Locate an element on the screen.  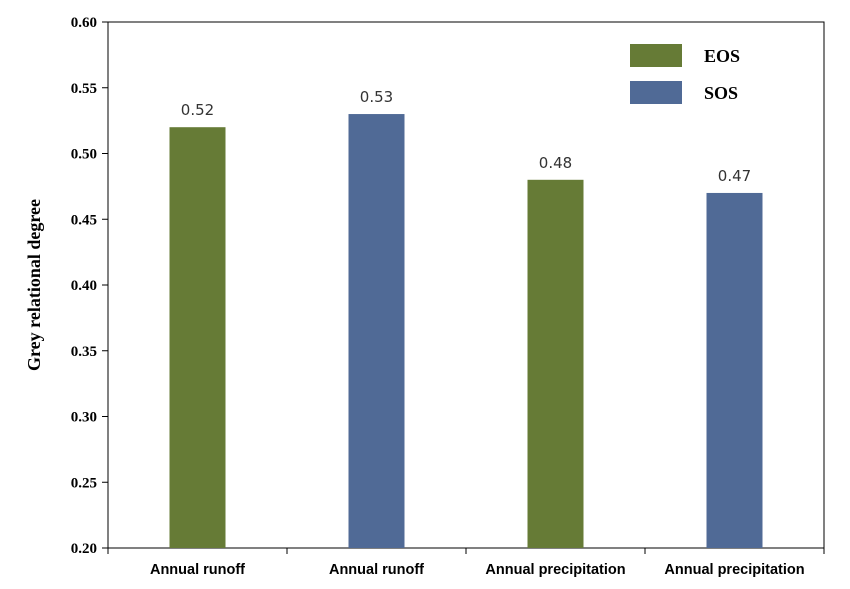
y-axis-title: Grey relational degree is located at coordinates (34, 285).